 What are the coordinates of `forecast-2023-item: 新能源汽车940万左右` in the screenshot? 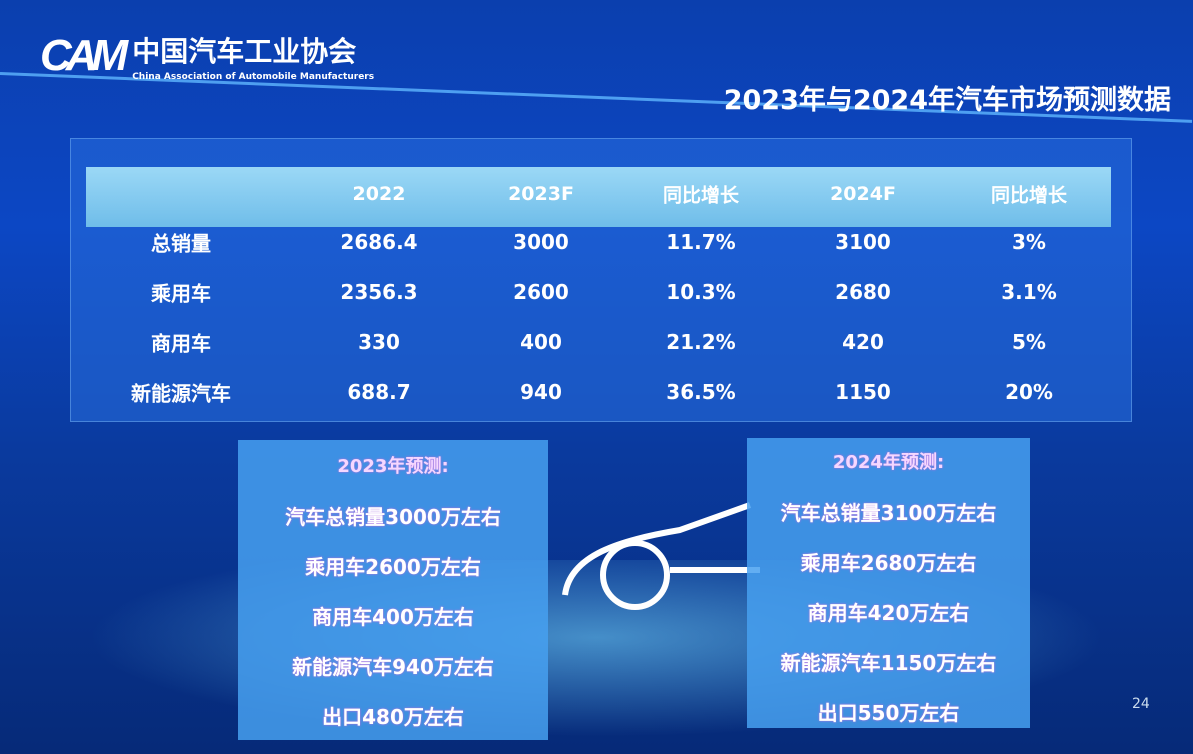 It's located at (393, 667).